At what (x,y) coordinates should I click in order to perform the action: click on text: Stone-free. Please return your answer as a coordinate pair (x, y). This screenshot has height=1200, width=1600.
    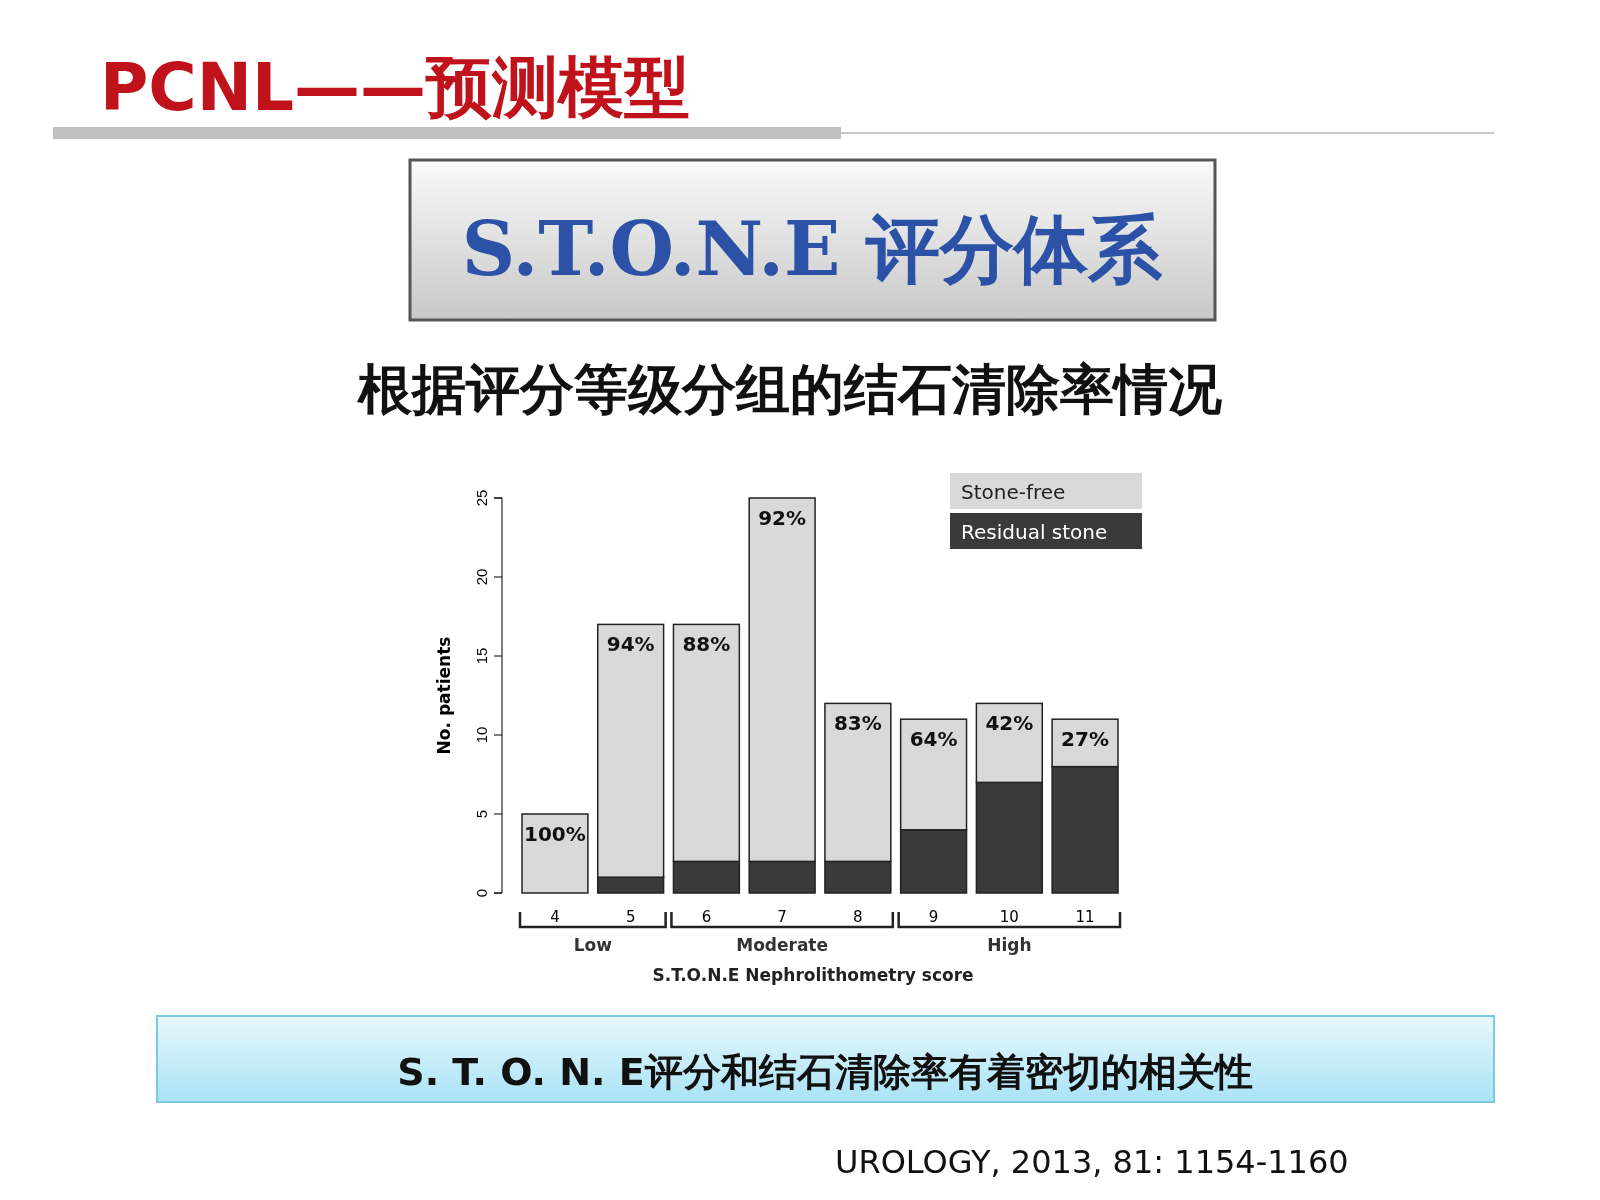
    Looking at the image, I should click on (1013, 492).